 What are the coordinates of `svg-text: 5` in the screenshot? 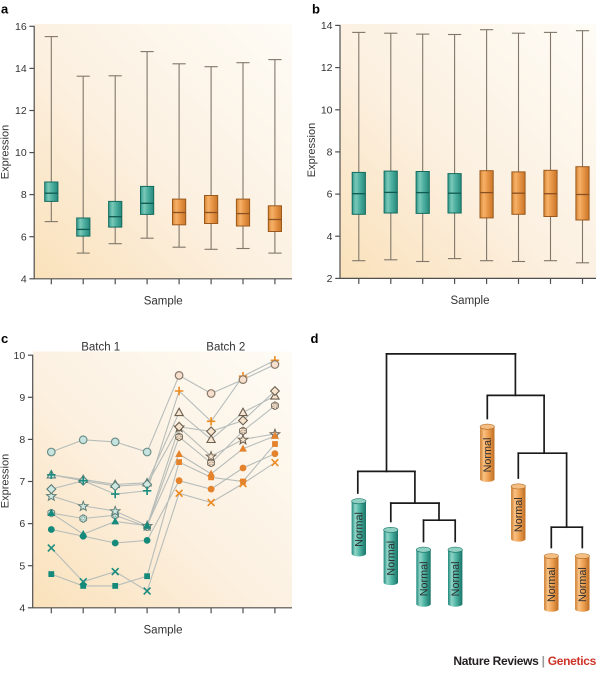 It's located at (22, 566).